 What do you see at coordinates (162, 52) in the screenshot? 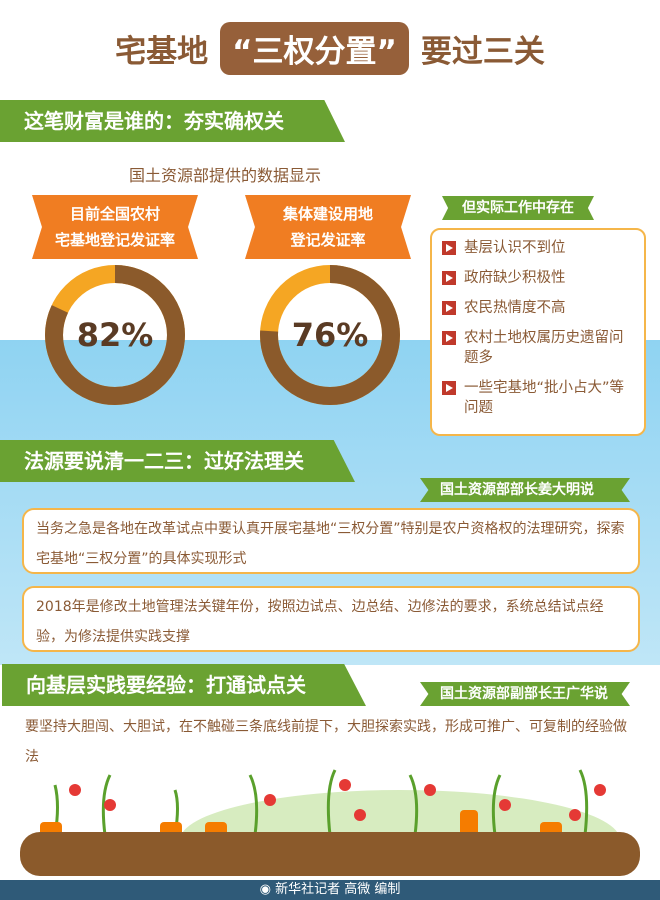
I see `title-pre: 宅基地` at bounding box center [162, 52].